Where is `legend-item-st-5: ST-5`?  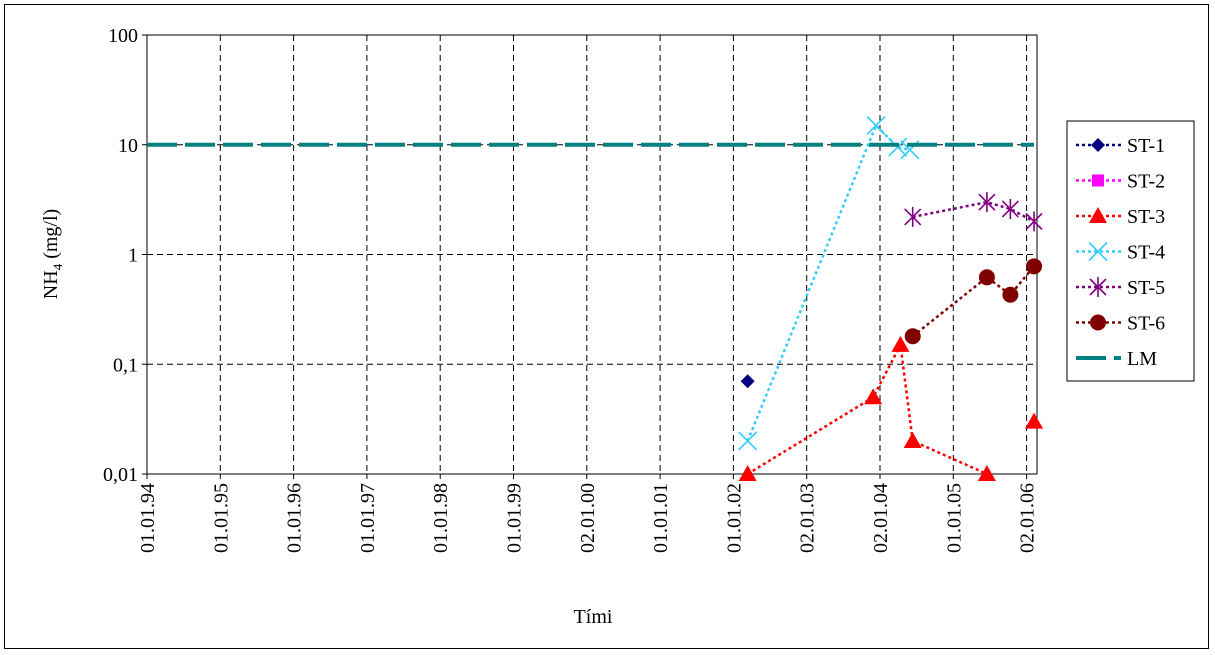
legend-item-st-5: ST-5 is located at coordinates (1120, 288).